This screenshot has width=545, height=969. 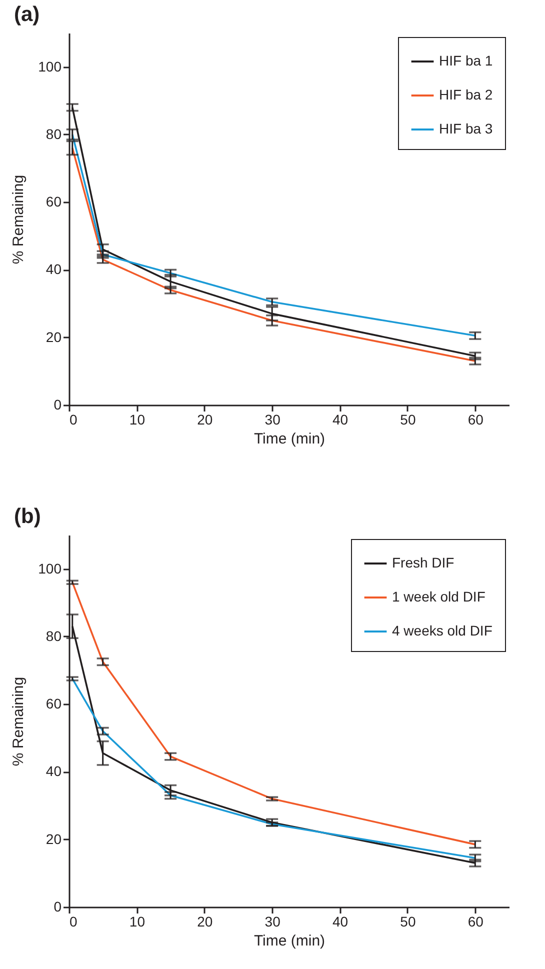 I want to click on legend-label: 4 weeks old DIF, so click(x=442, y=630).